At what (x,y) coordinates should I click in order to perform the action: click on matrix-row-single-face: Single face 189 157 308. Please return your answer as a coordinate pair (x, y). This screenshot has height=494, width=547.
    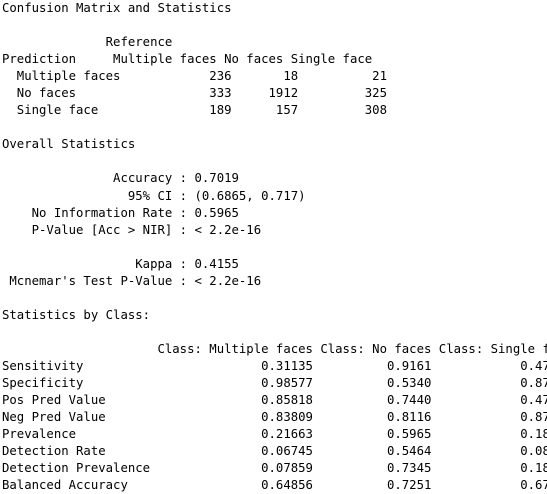
    Looking at the image, I should click on (194, 110).